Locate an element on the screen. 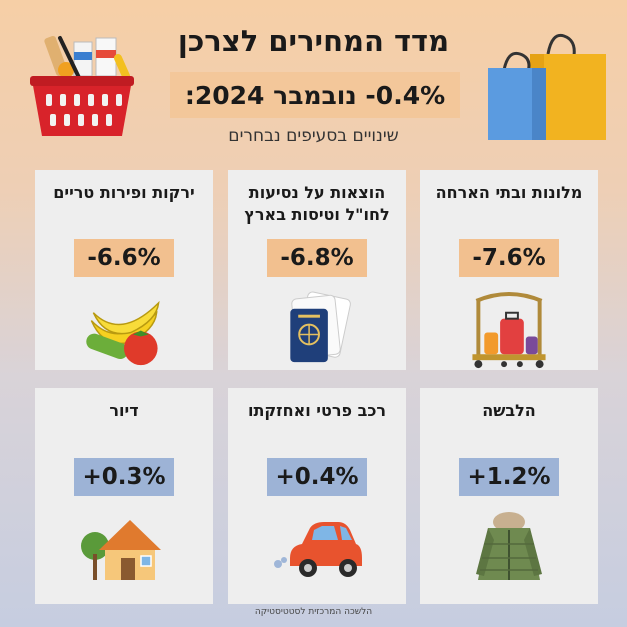  category-card-hotels: מלונות ובתי הארחה -7.6% is located at coordinates (509, 270).